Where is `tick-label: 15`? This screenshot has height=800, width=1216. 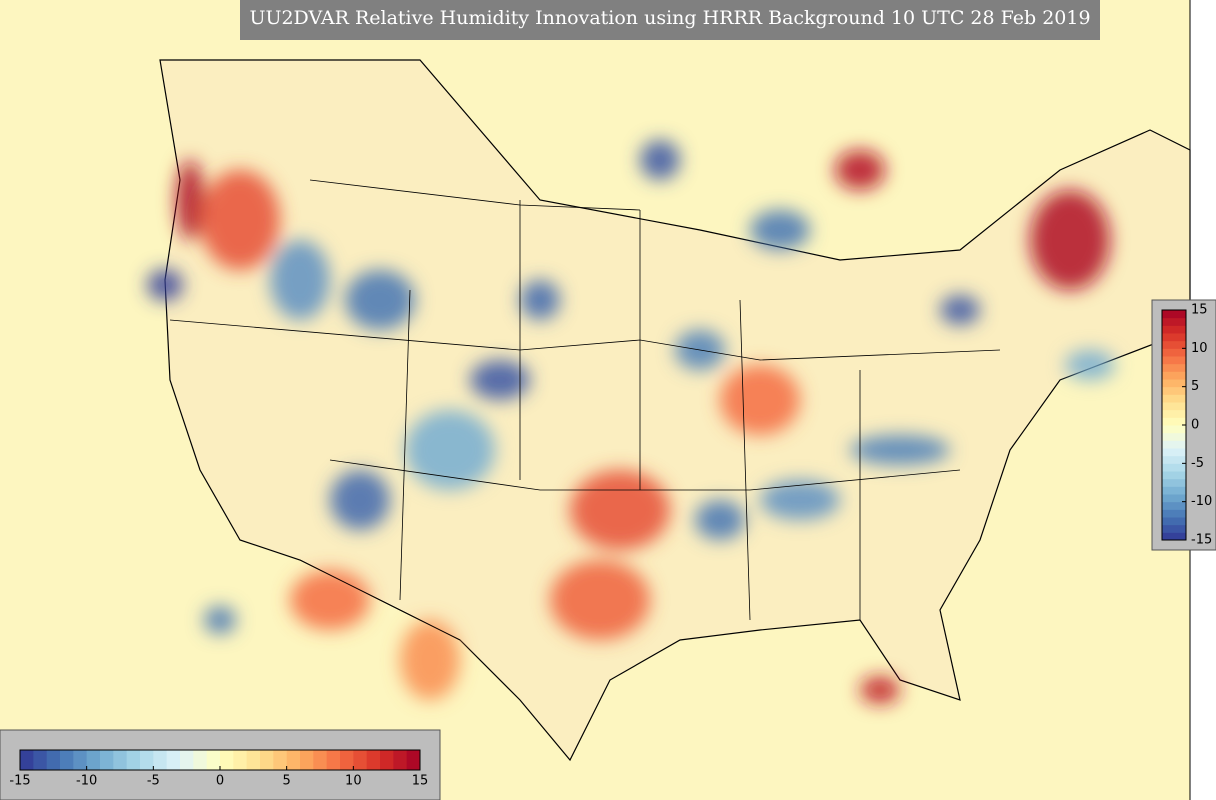 tick-label: 15 is located at coordinates (1199, 310).